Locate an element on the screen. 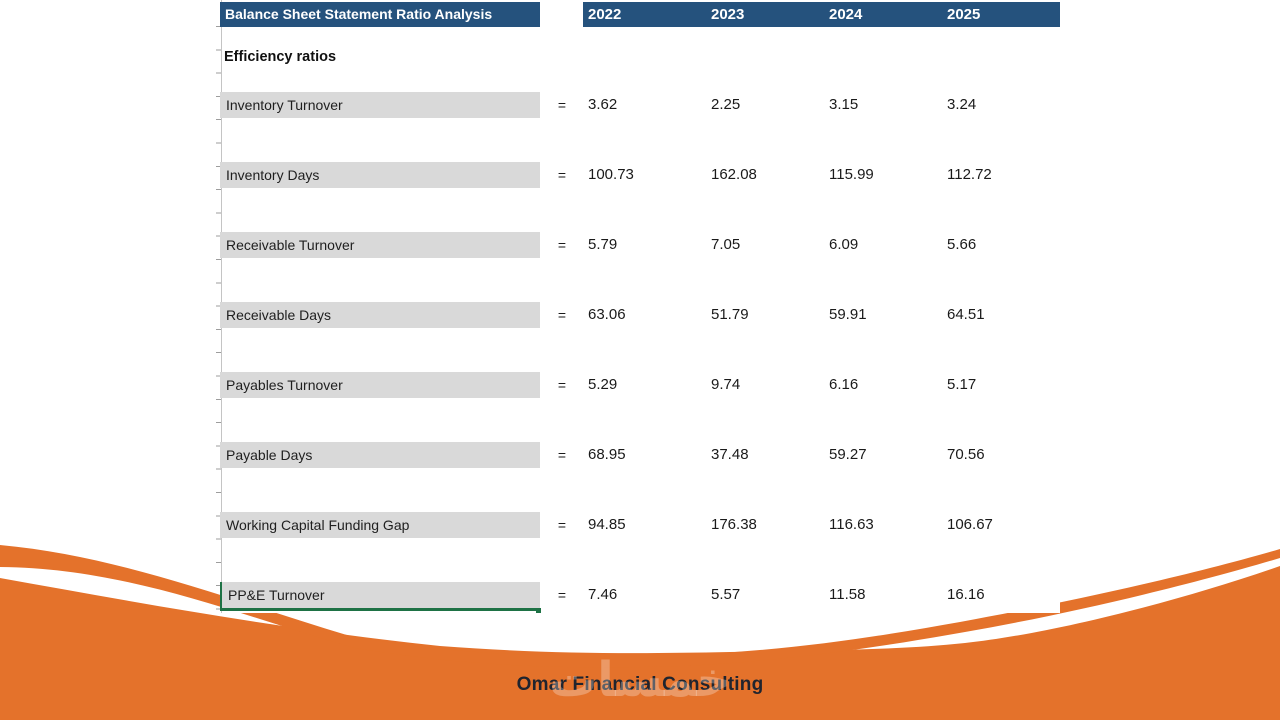  table-row: Payable Days = 68.95 37.48 59.27 70.56 is located at coordinates (640, 455).